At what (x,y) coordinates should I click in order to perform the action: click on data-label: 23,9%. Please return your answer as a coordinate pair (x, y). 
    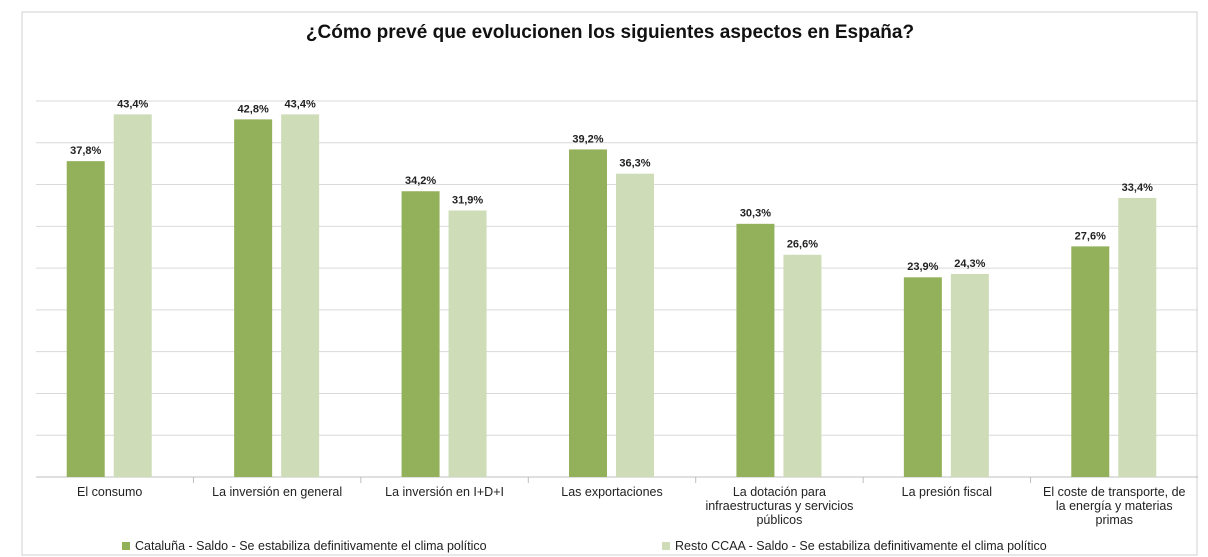
    Looking at the image, I should click on (922, 267).